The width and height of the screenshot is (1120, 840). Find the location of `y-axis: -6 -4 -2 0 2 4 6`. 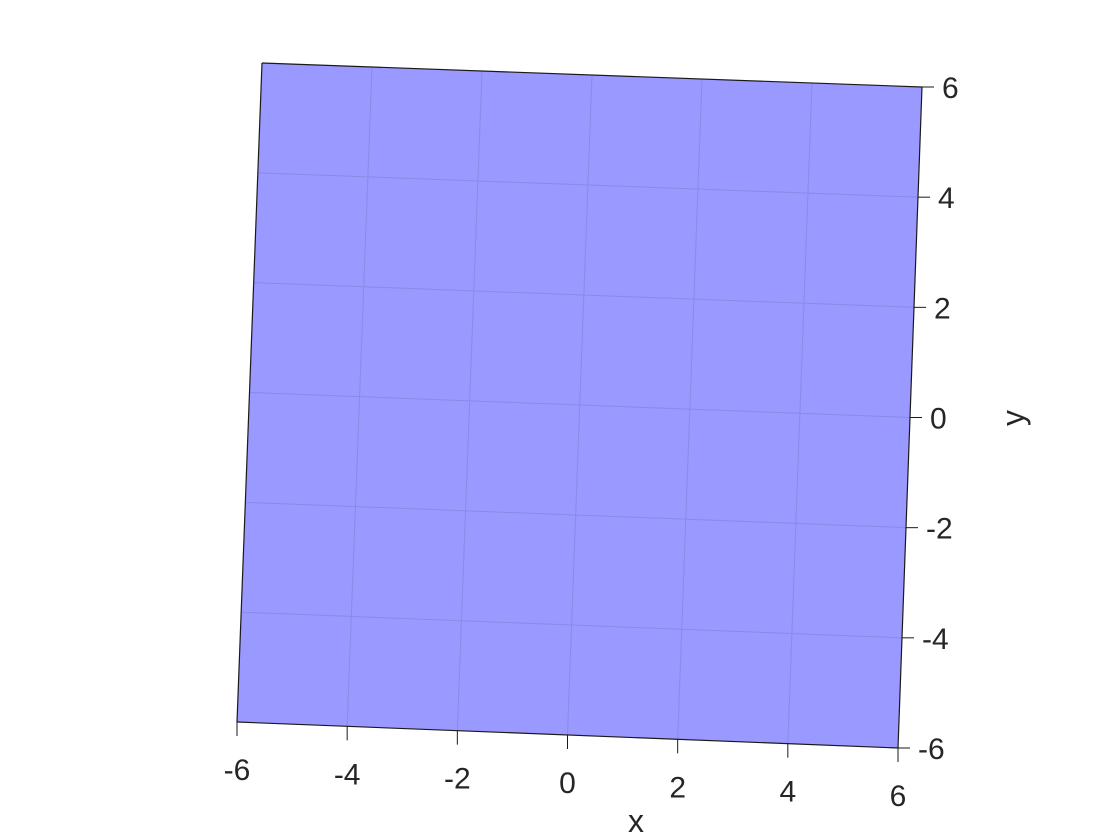

y-axis: -6 -4 -2 0 2 4 6 is located at coordinates (928, 419).